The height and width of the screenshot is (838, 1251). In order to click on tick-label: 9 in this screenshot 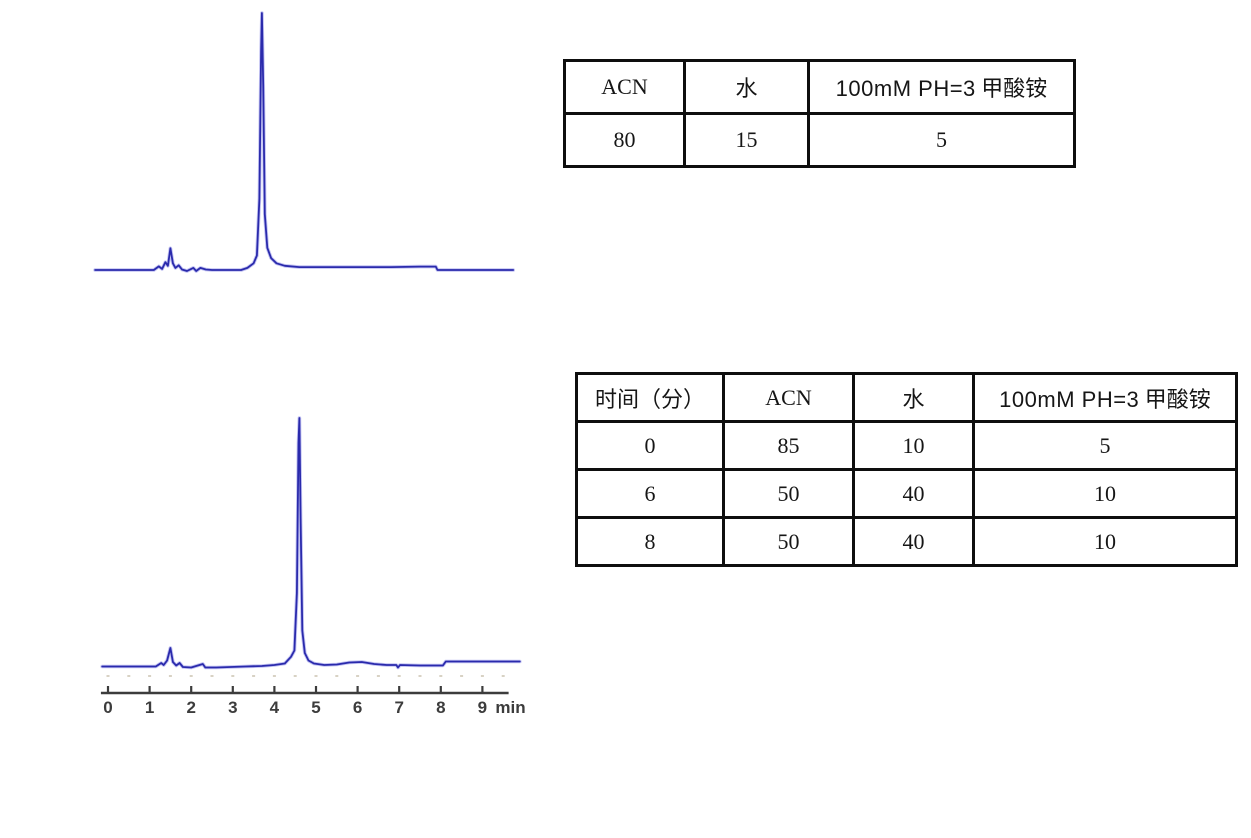, I will do `click(482, 707)`.